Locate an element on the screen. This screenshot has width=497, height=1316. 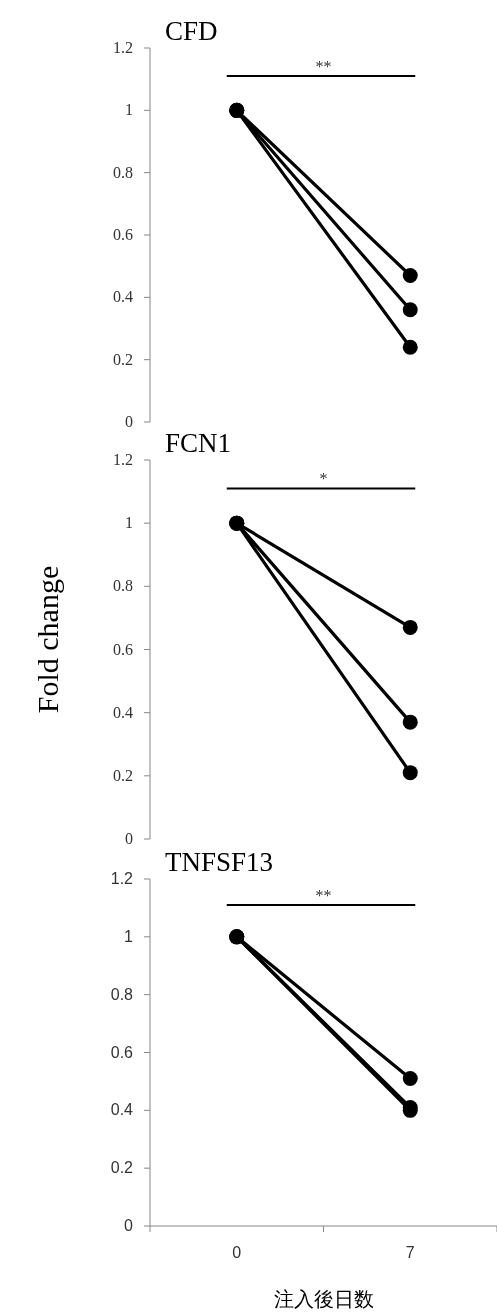
annotation: * is located at coordinates (323, 479).